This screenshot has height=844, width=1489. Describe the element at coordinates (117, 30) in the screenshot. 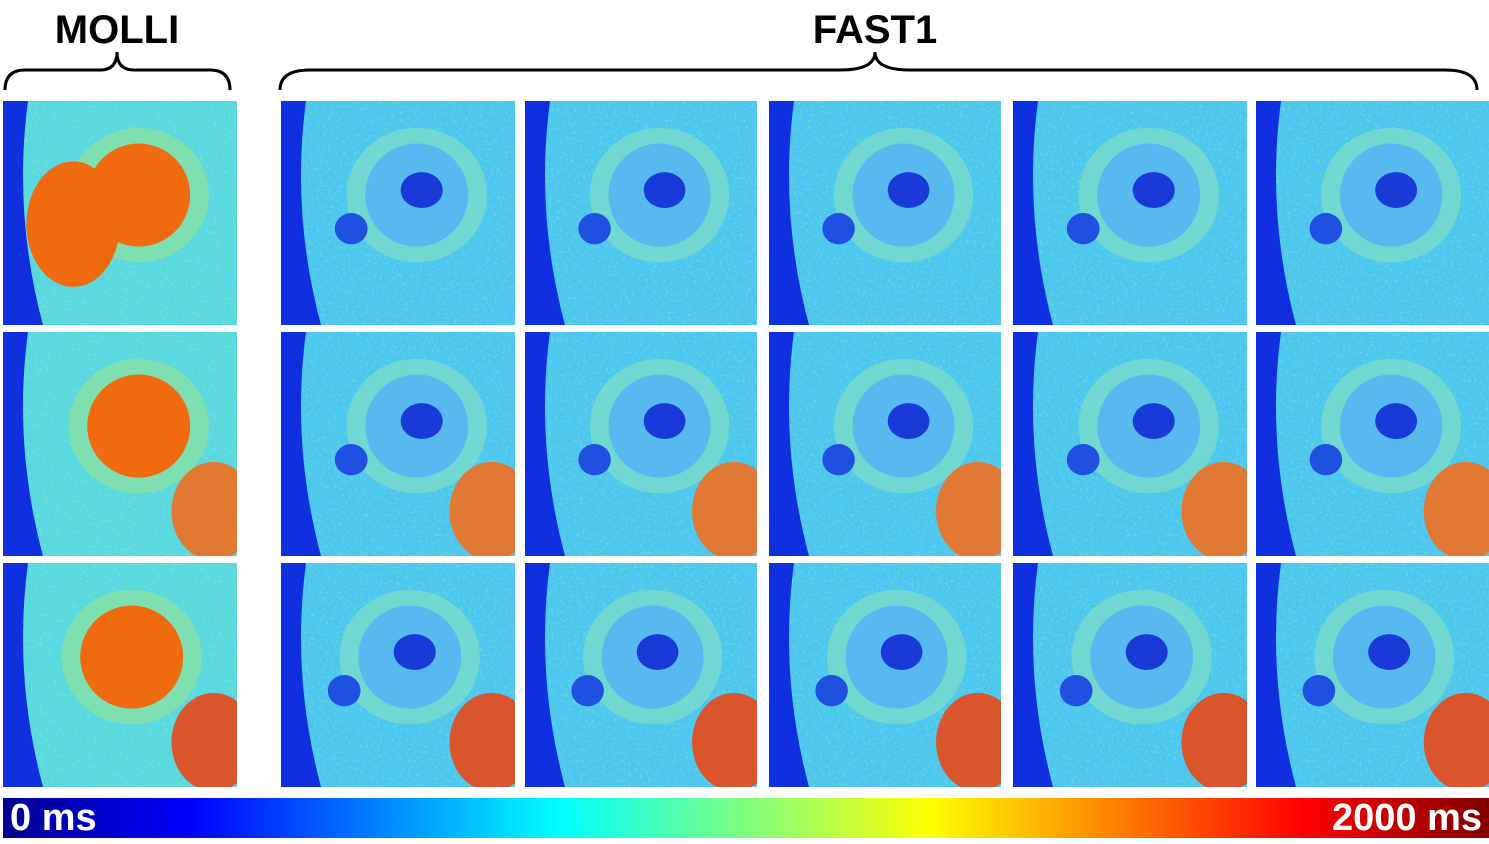

I see `molli-title: MOLLI` at that location.